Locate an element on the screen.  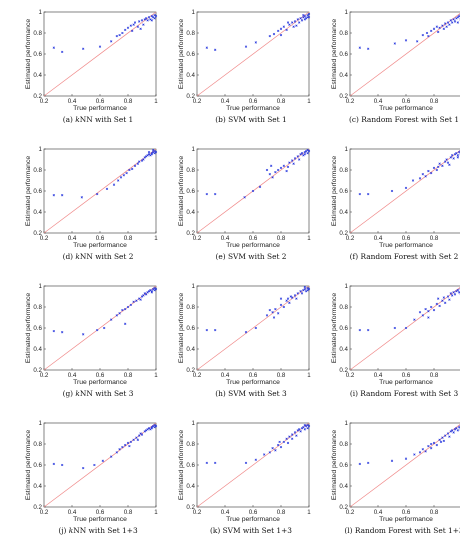
panel-caption: (b) SVM with Set 1 is located at coordinates (250, 119).